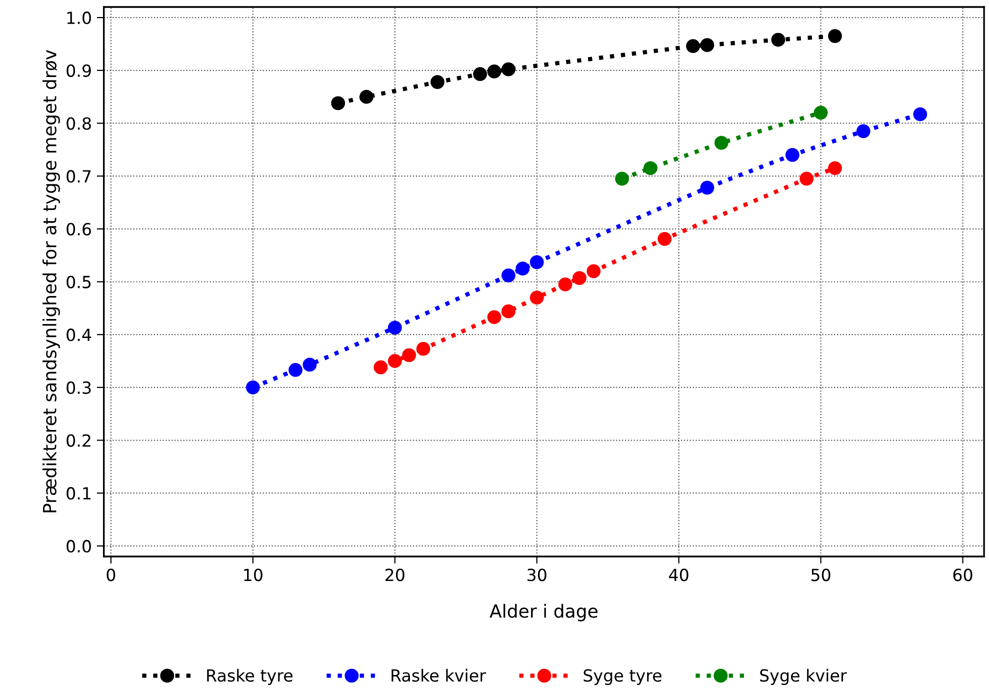  What do you see at coordinates (78, 123) in the screenshot?
I see `y-tick-label: 0.8` at bounding box center [78, 123].